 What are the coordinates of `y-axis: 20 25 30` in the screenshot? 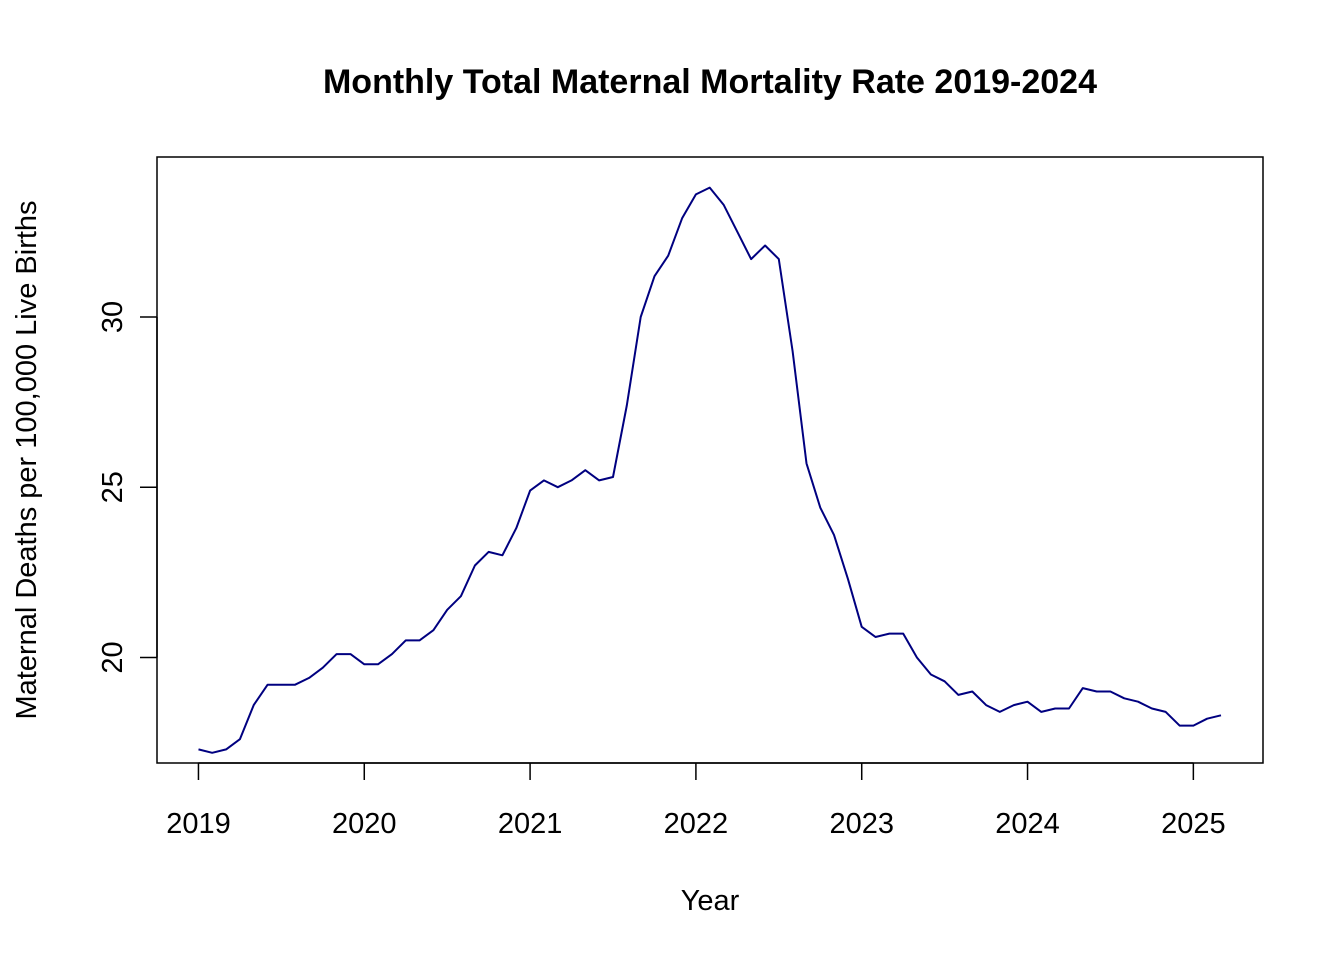 It's located at (127, 487).